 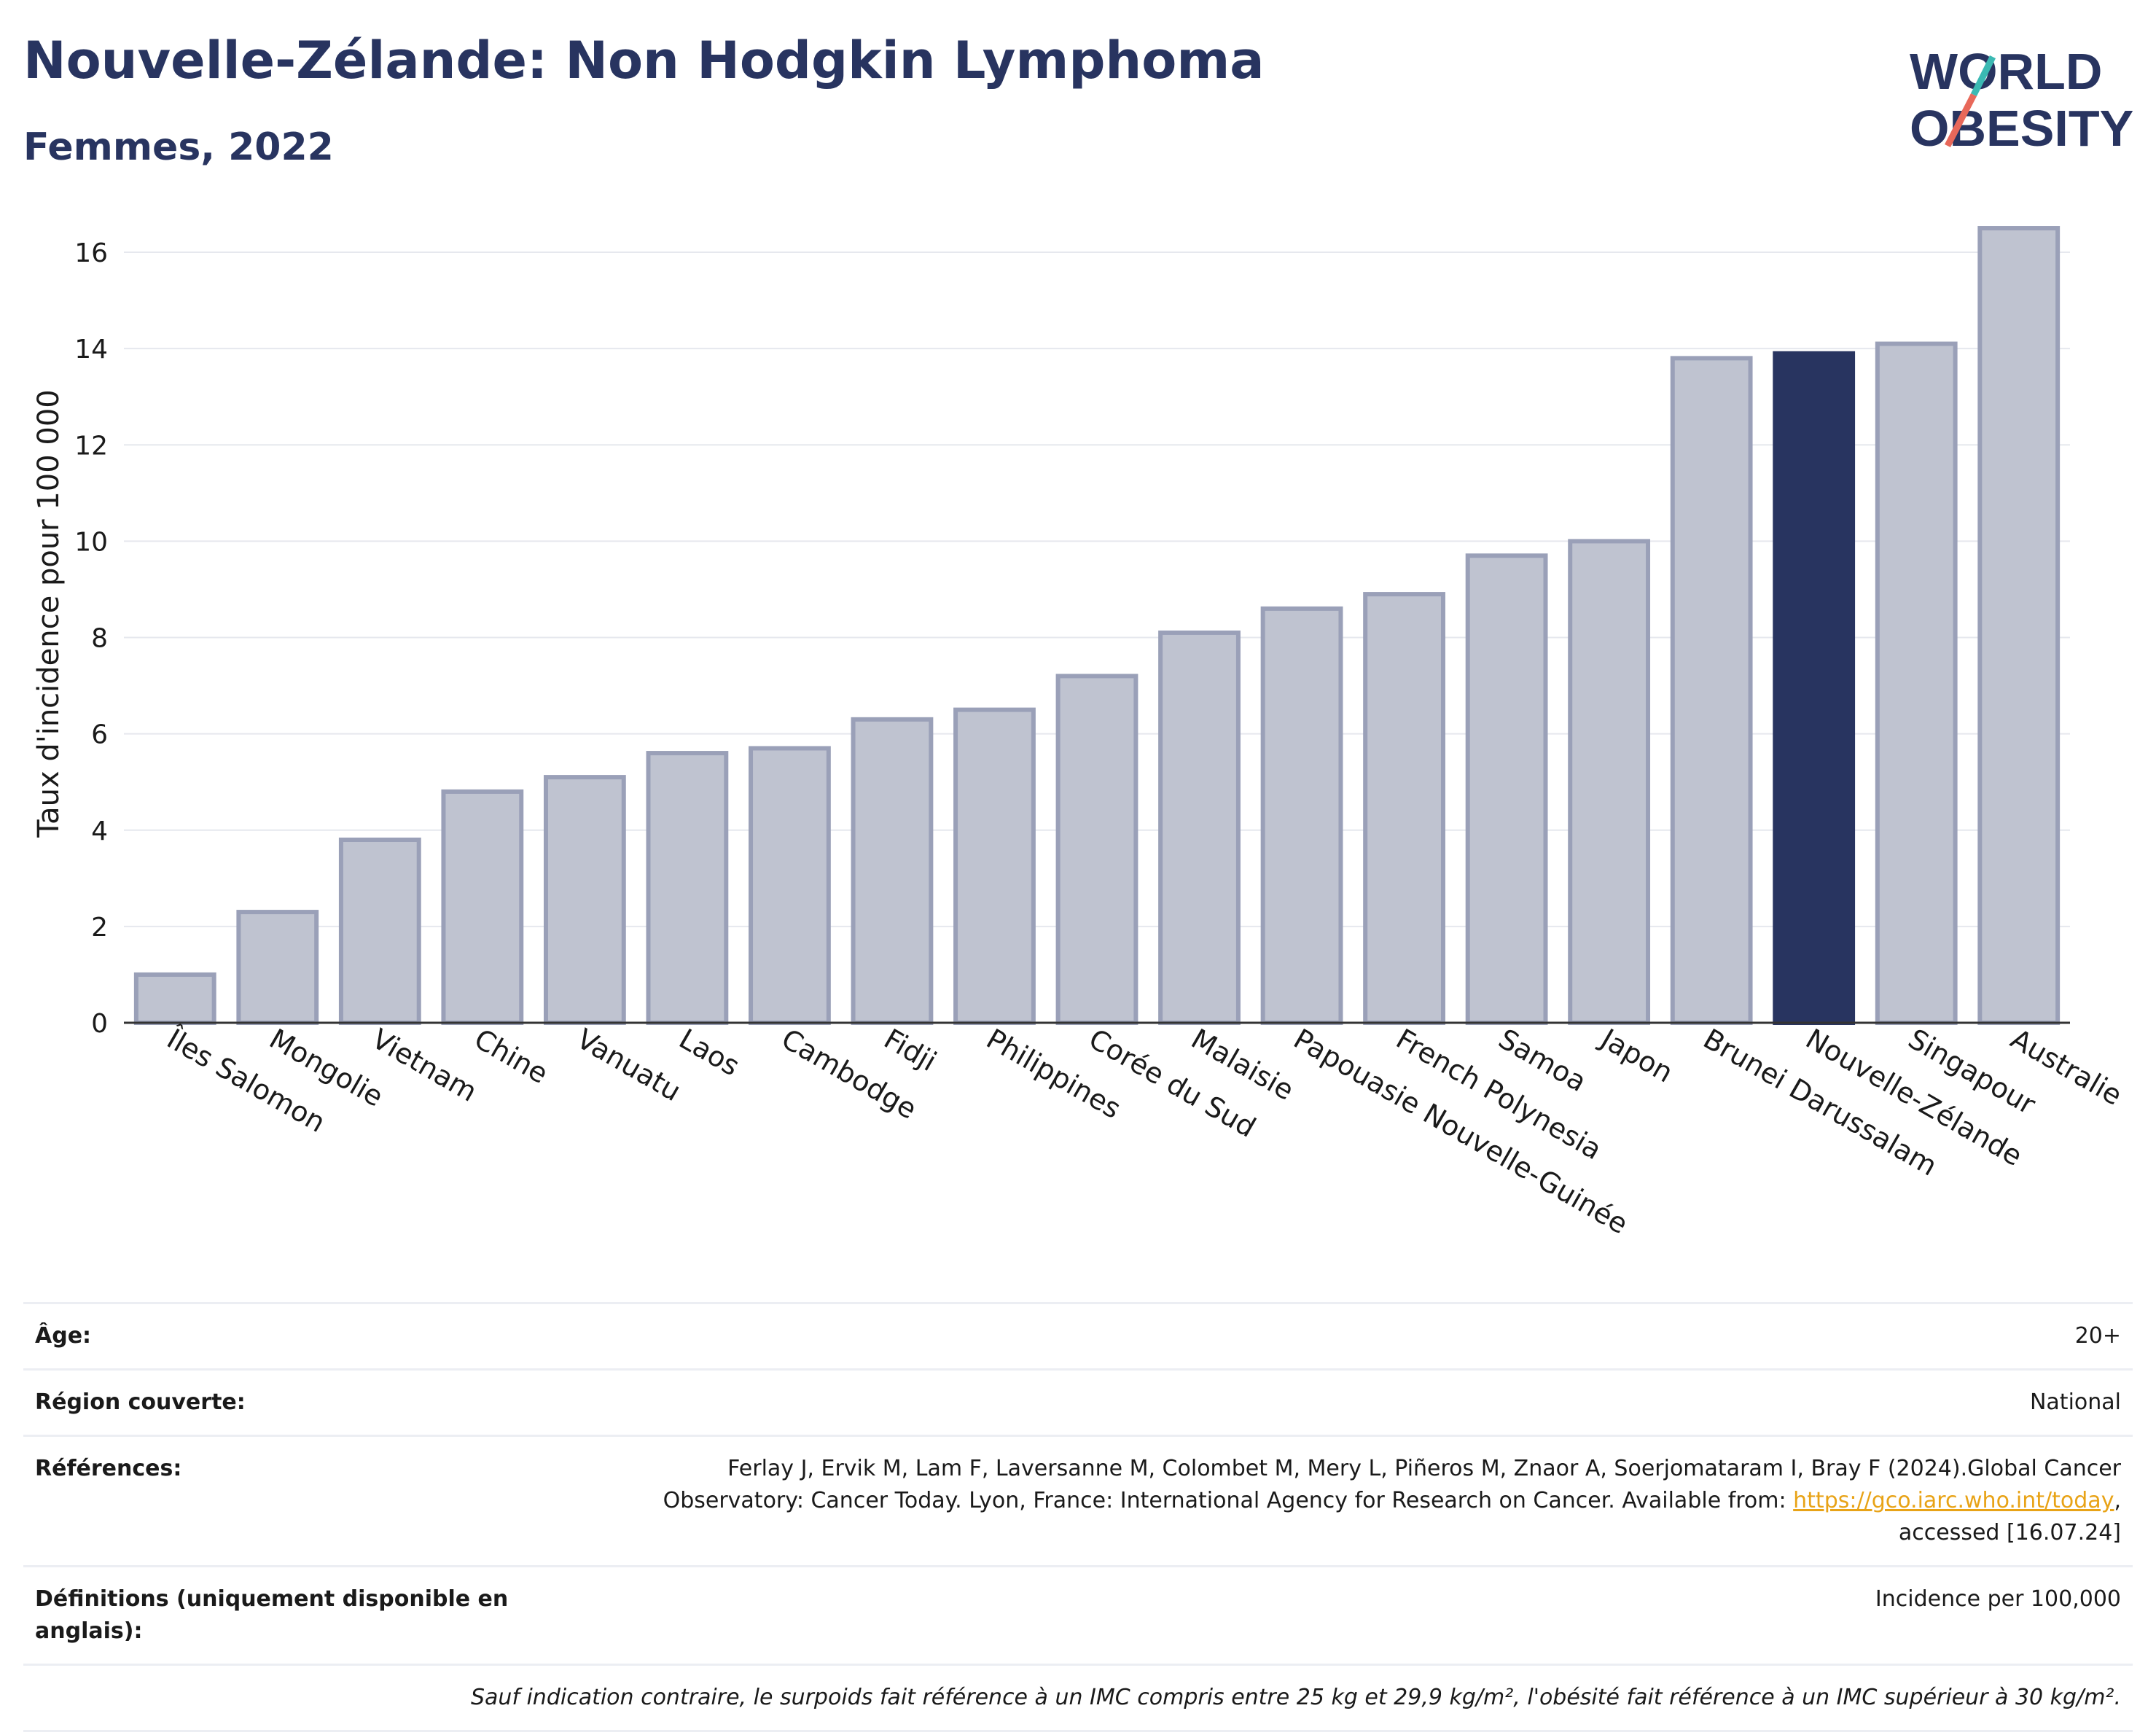 I want to click on references-text-3: ,, so click(x=2117, y=1500).